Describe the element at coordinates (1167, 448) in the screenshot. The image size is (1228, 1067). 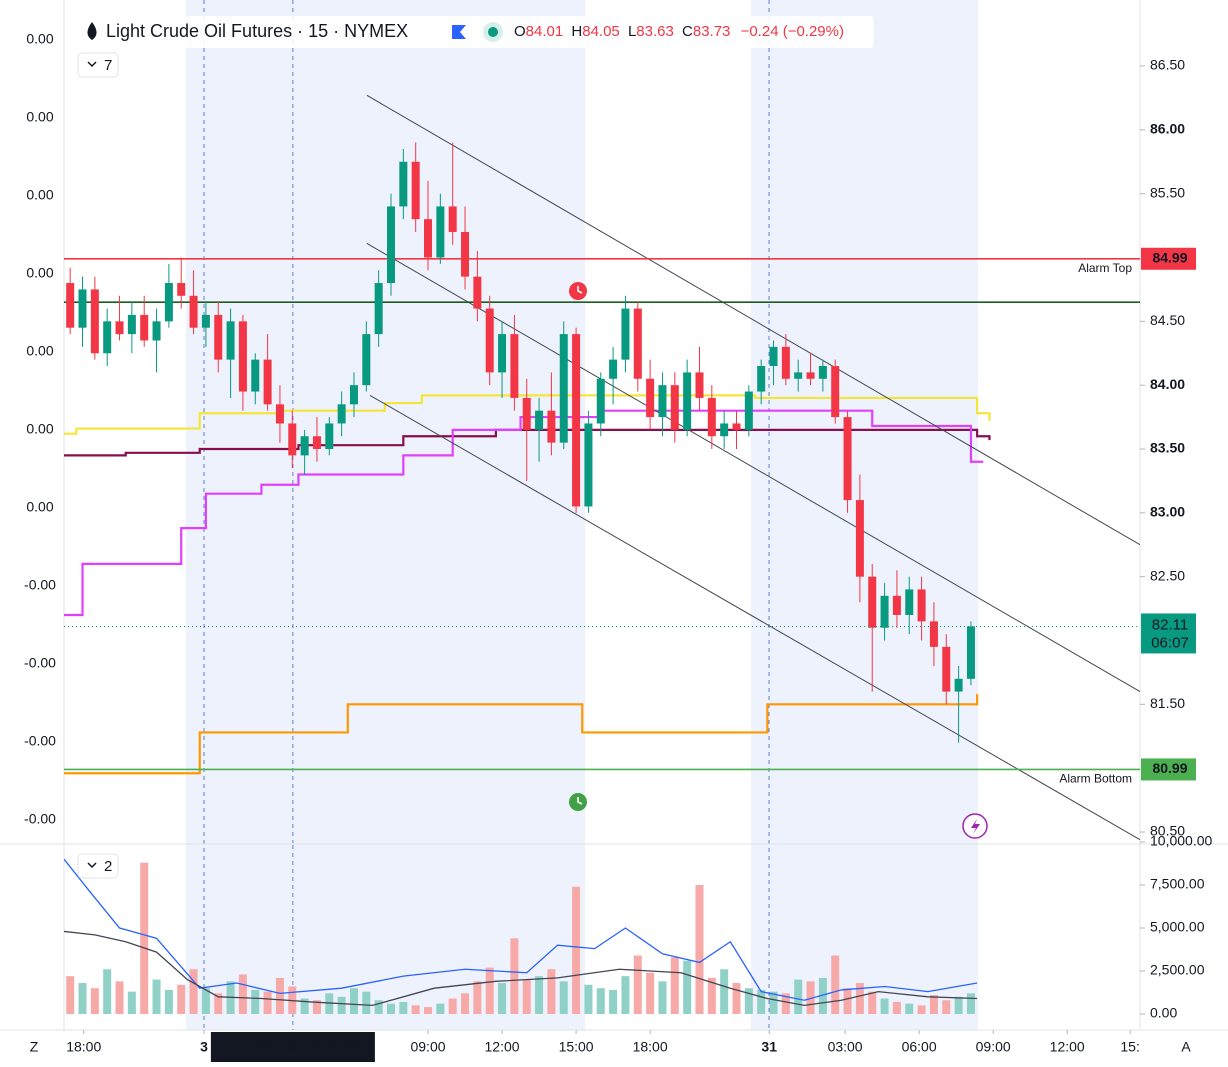
I see `y-tick-label: 83.50` at that location.